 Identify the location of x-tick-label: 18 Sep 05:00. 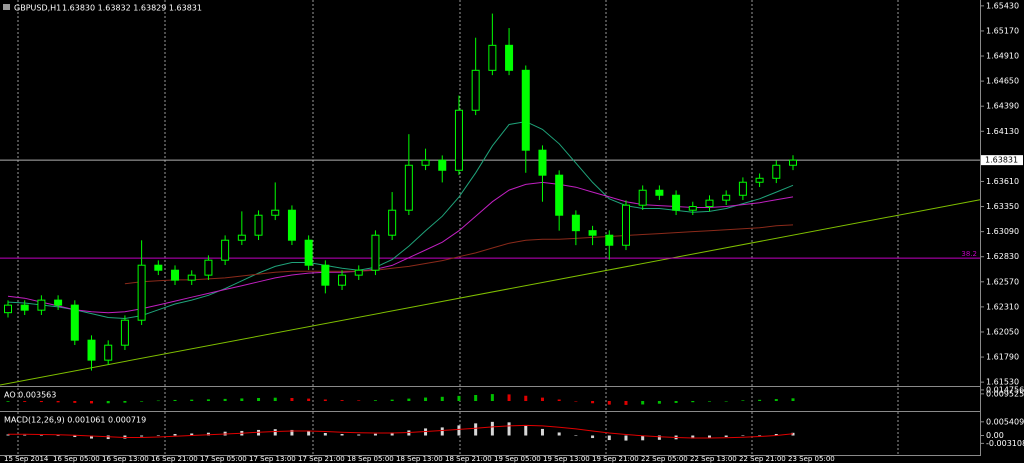
(370, 459).